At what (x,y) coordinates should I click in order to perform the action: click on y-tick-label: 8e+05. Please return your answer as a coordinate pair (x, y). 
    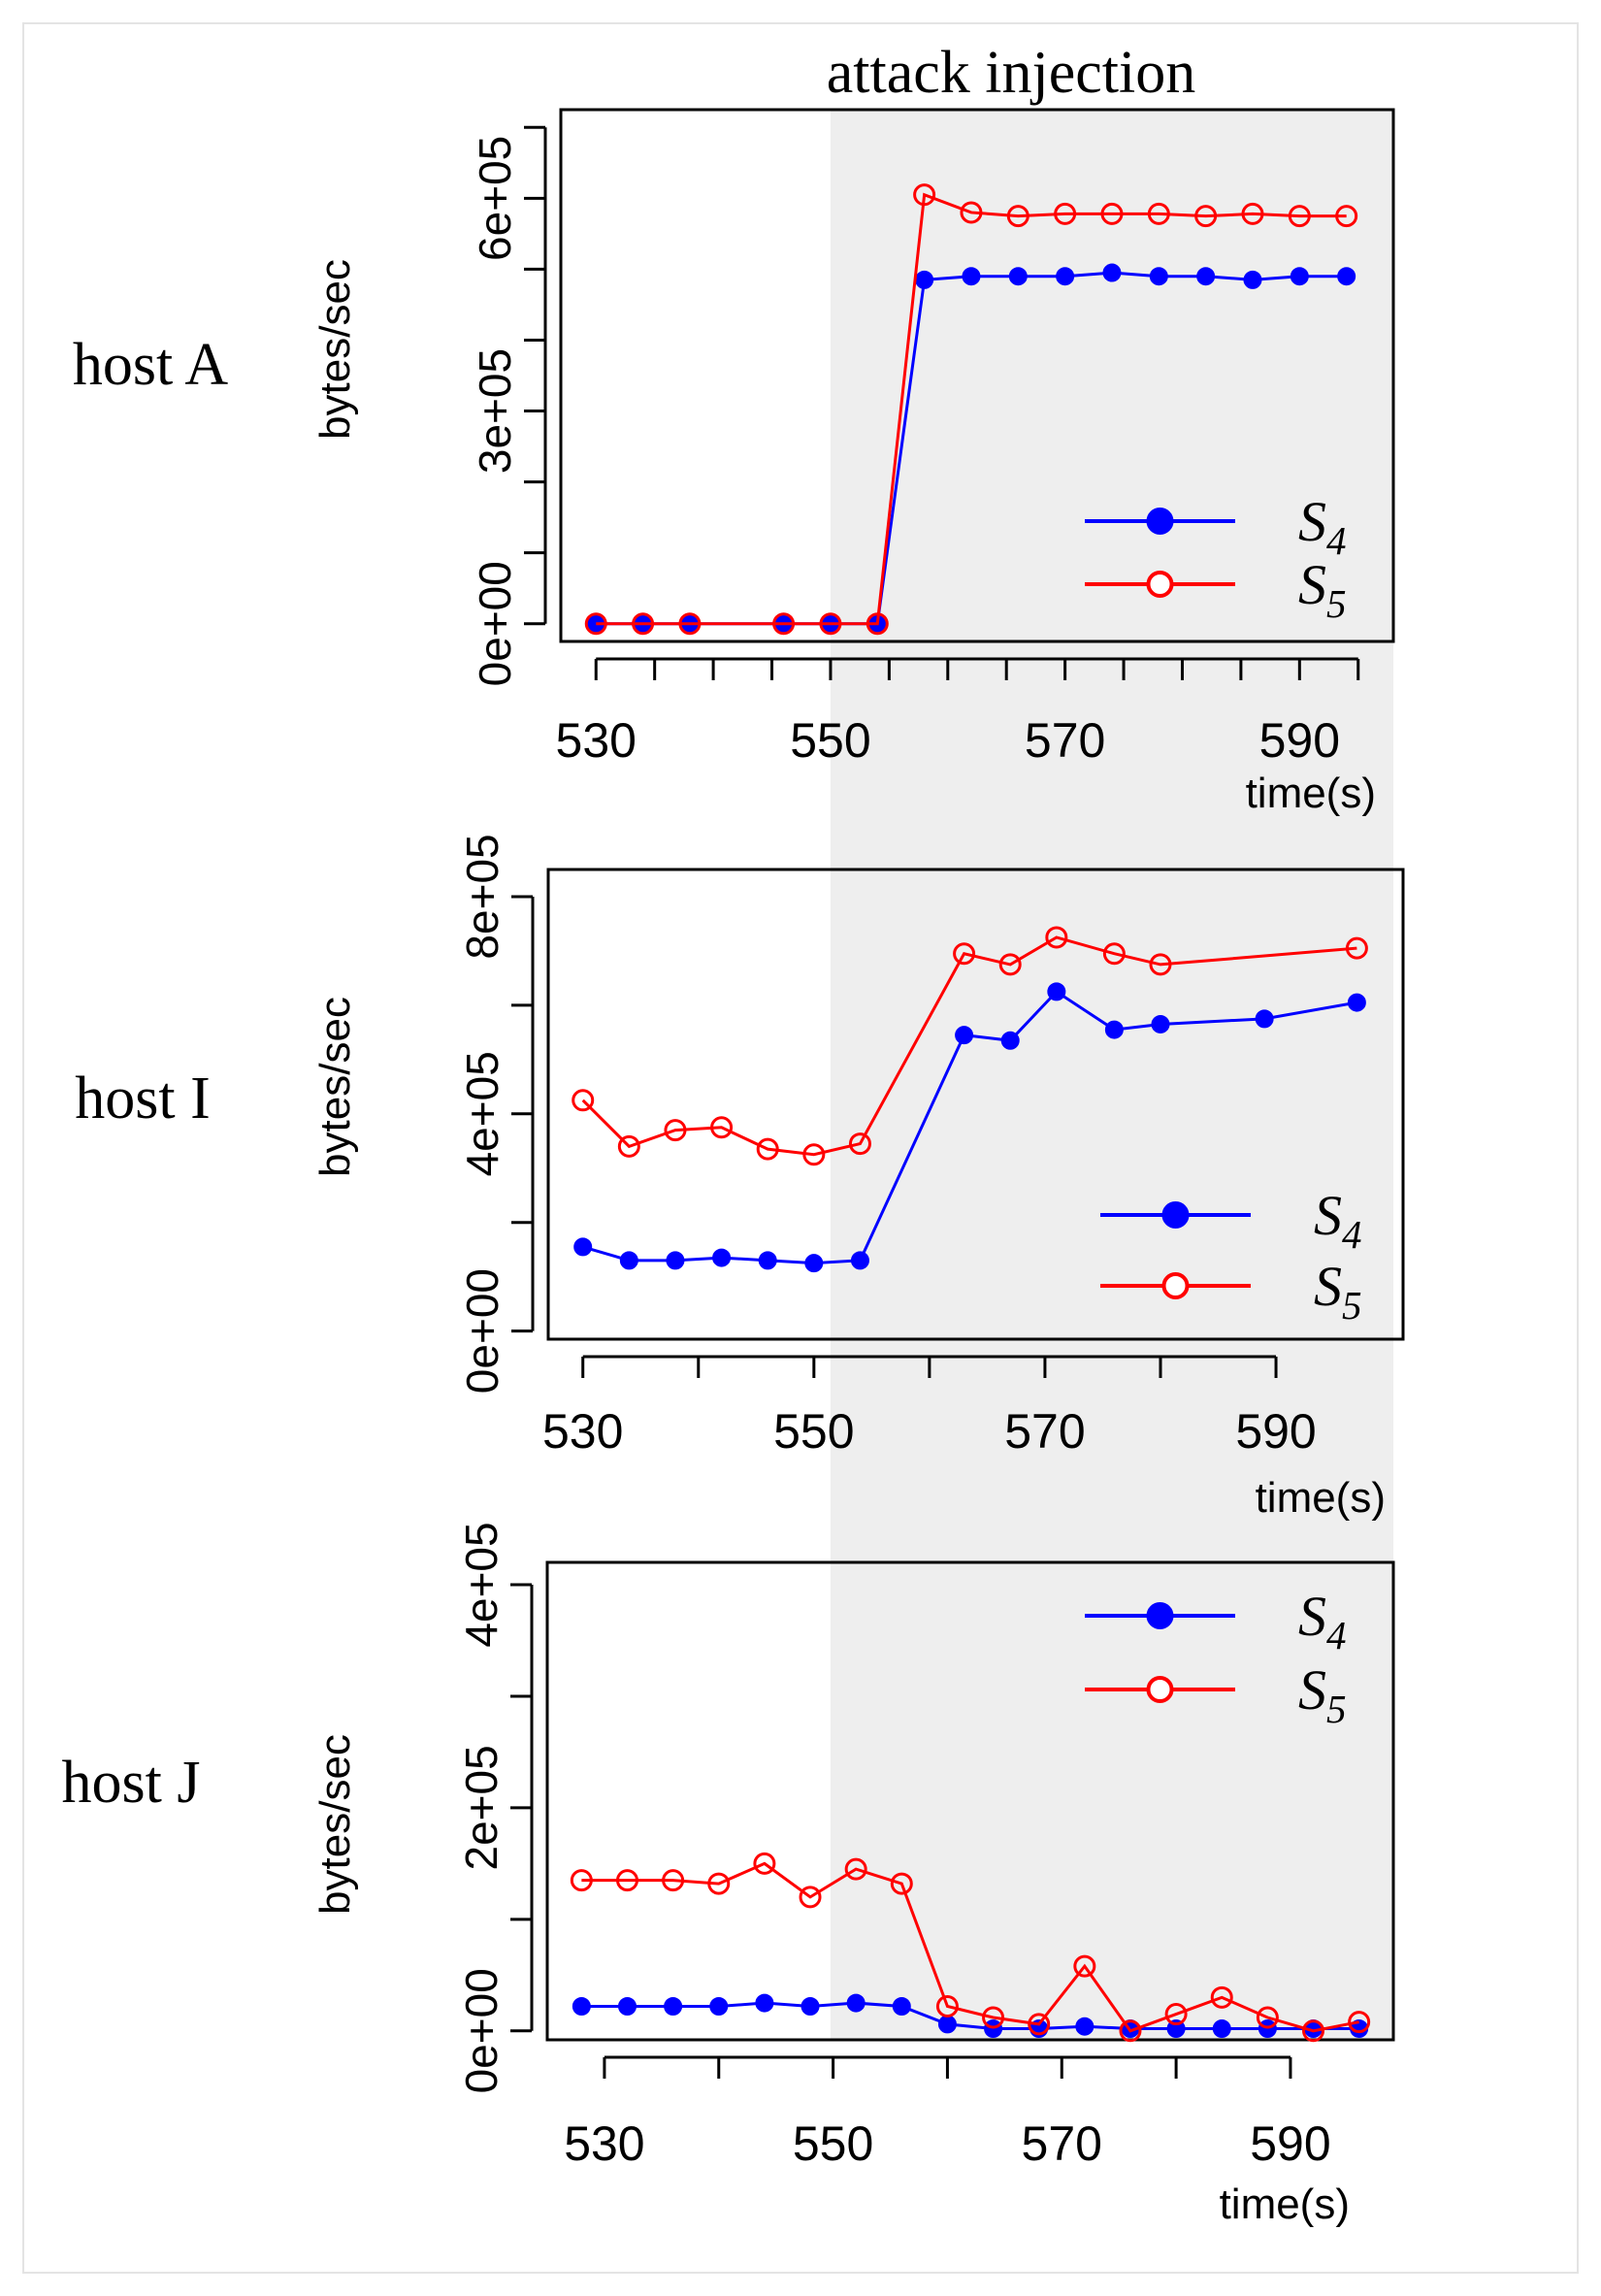
    Looking at the image, I should click on (482, 896).